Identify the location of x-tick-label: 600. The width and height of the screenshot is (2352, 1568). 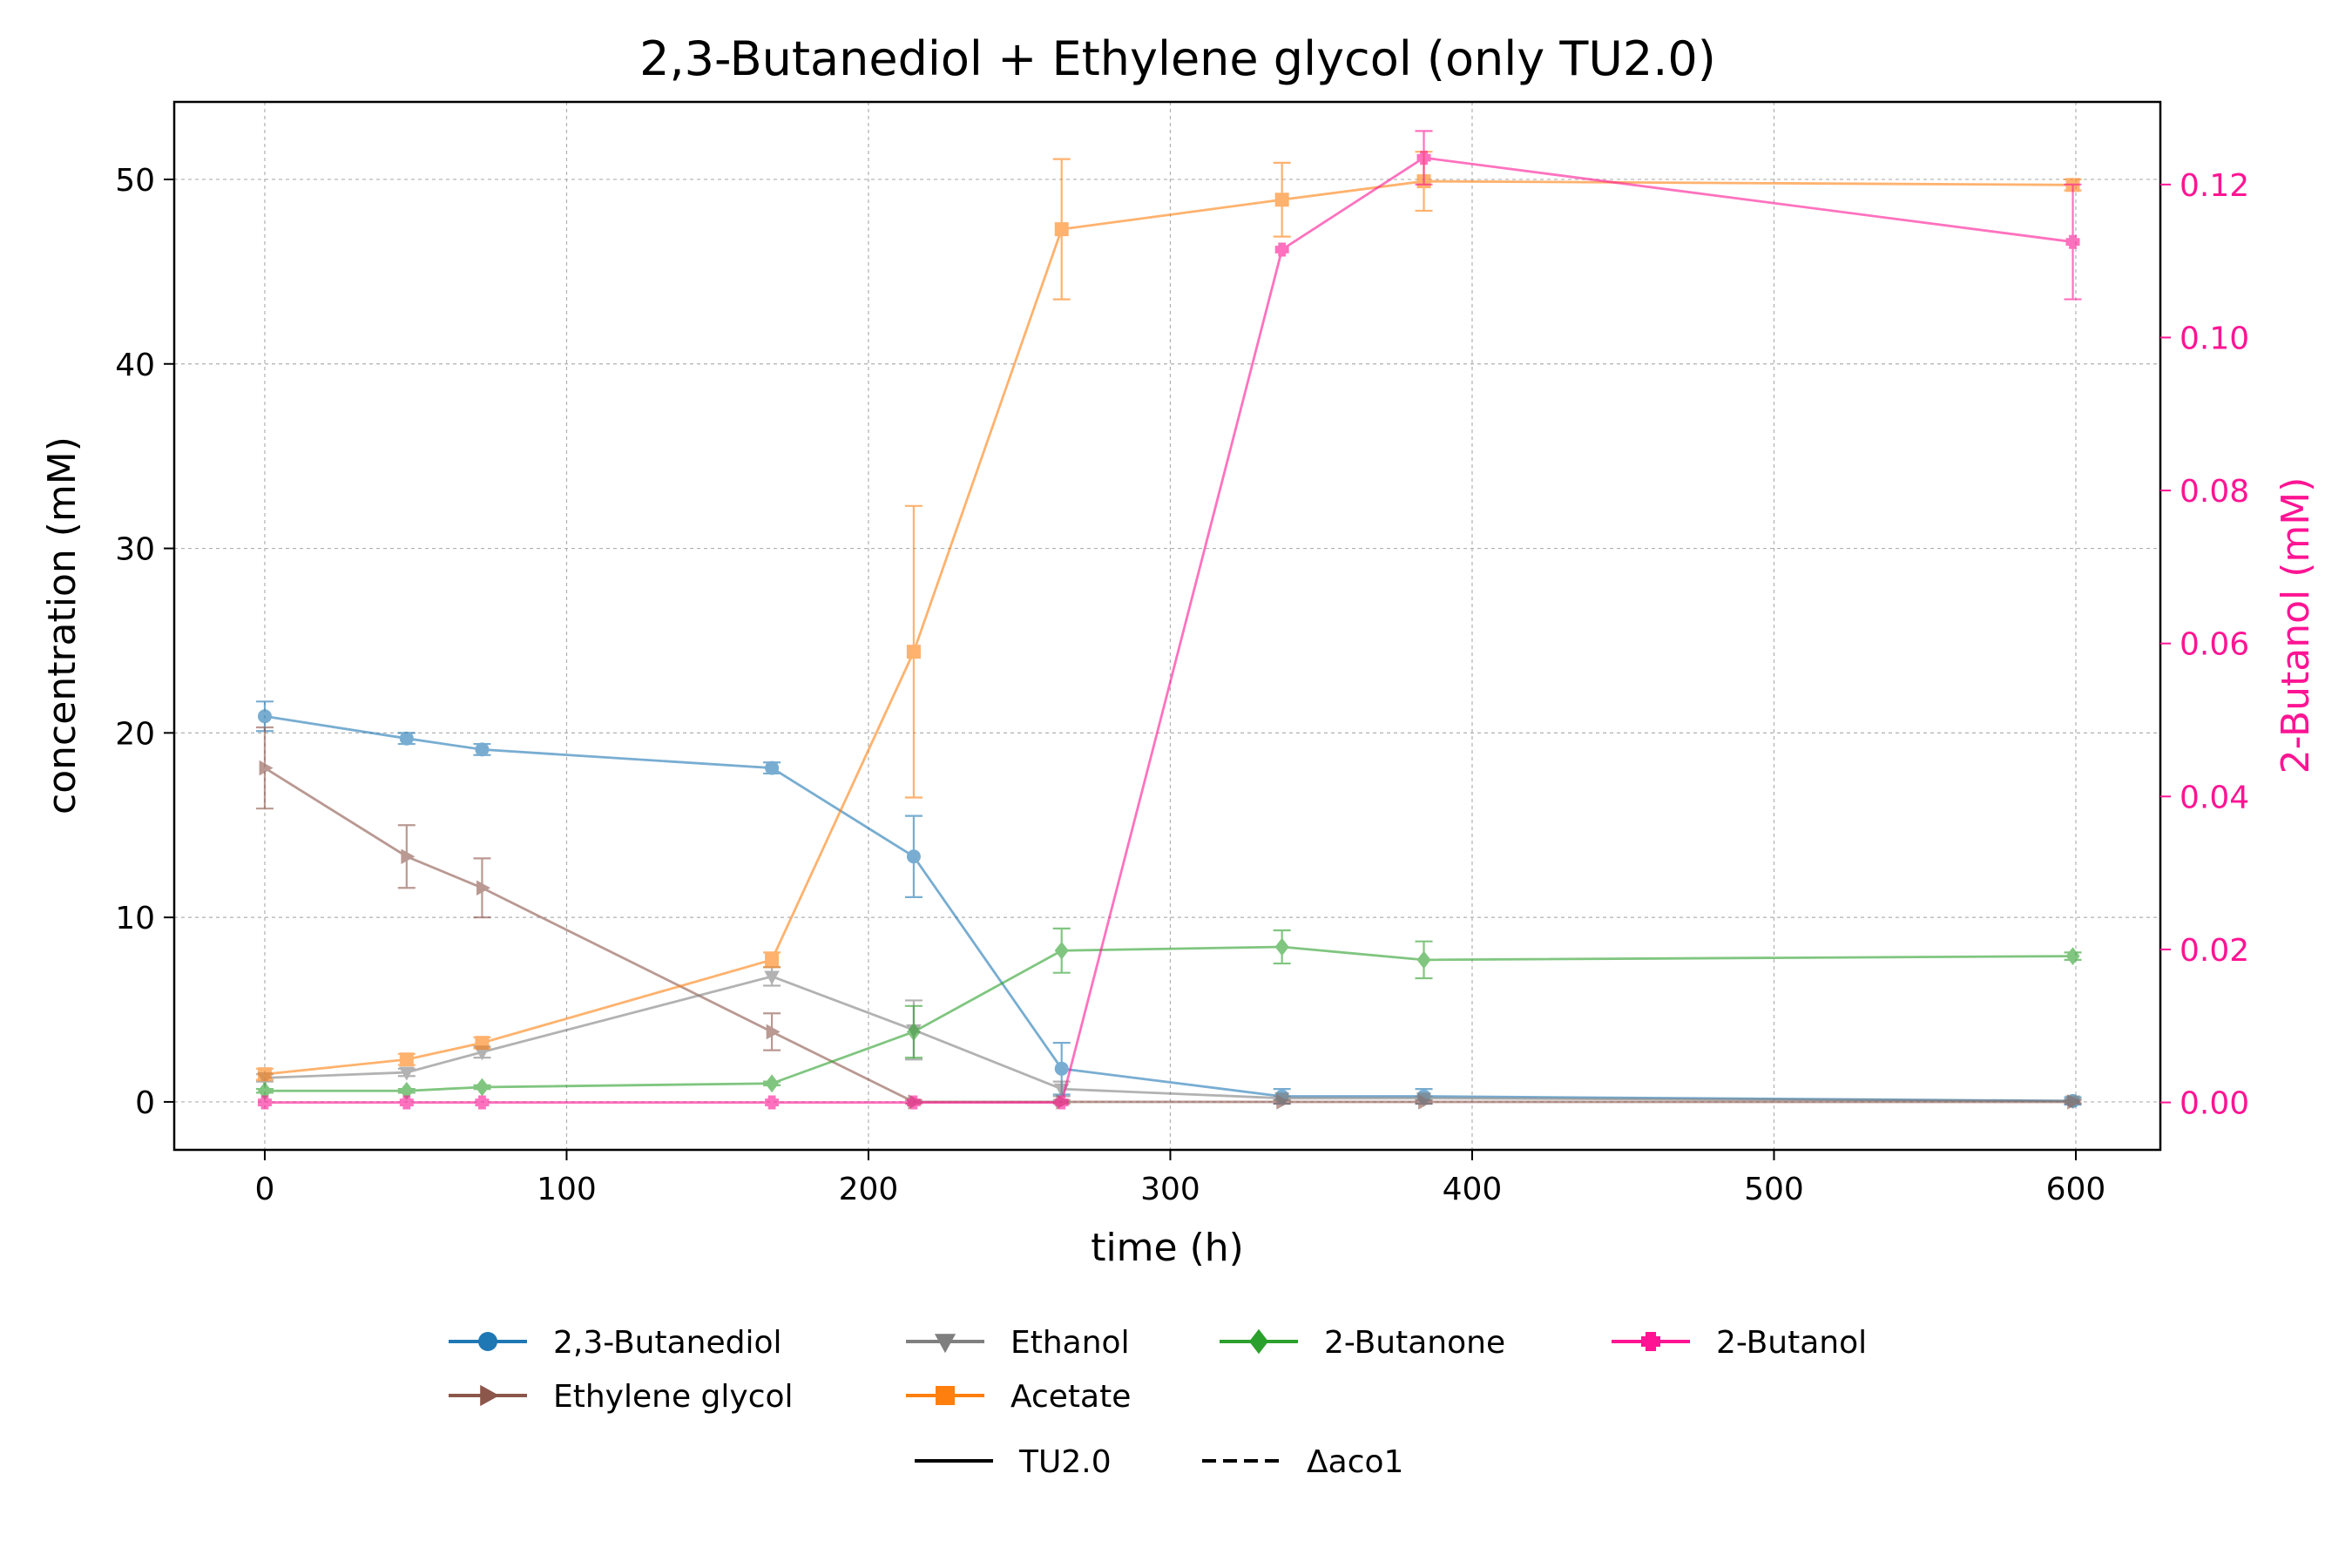
(2076, 1189).